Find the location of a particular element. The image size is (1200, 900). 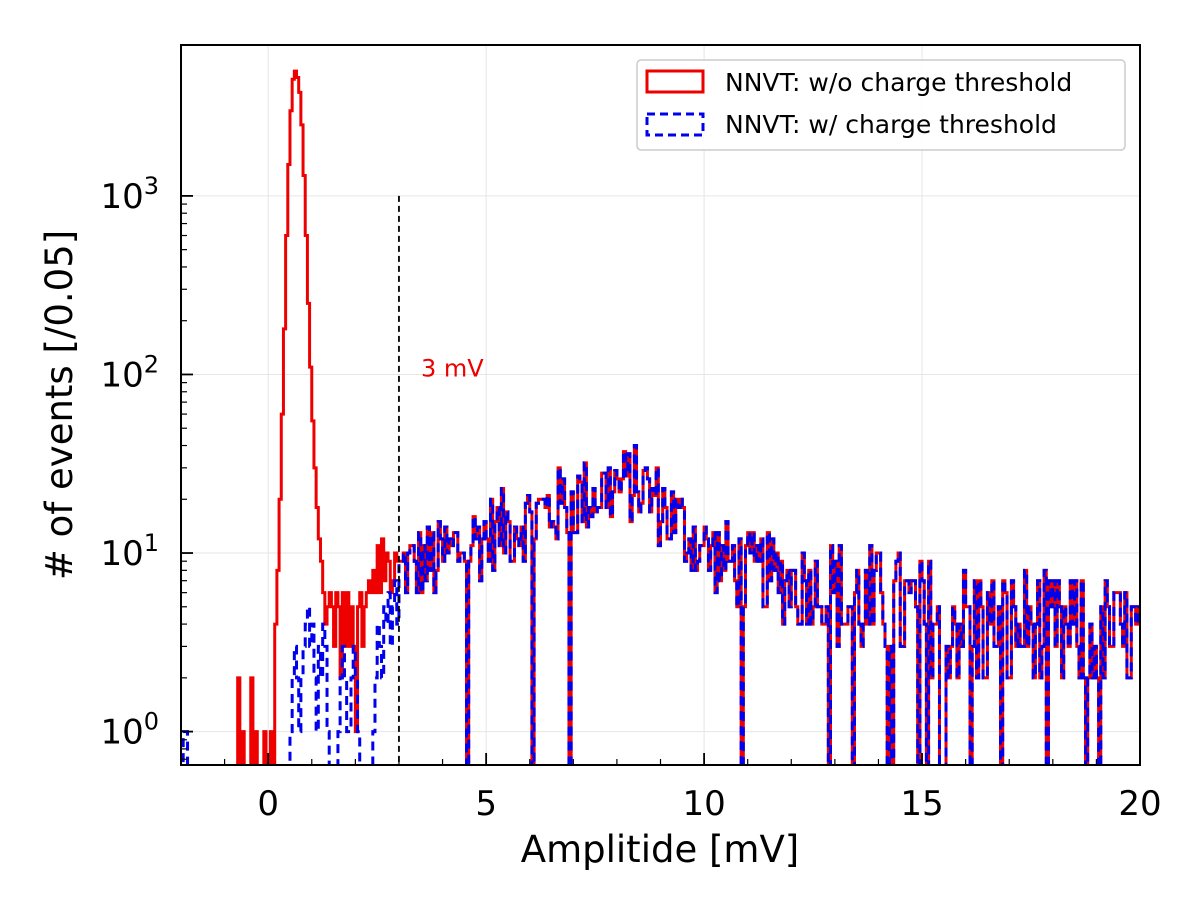

x-axis-ticks: 0 5 10 15 20 is located at coordinates (671, 788).